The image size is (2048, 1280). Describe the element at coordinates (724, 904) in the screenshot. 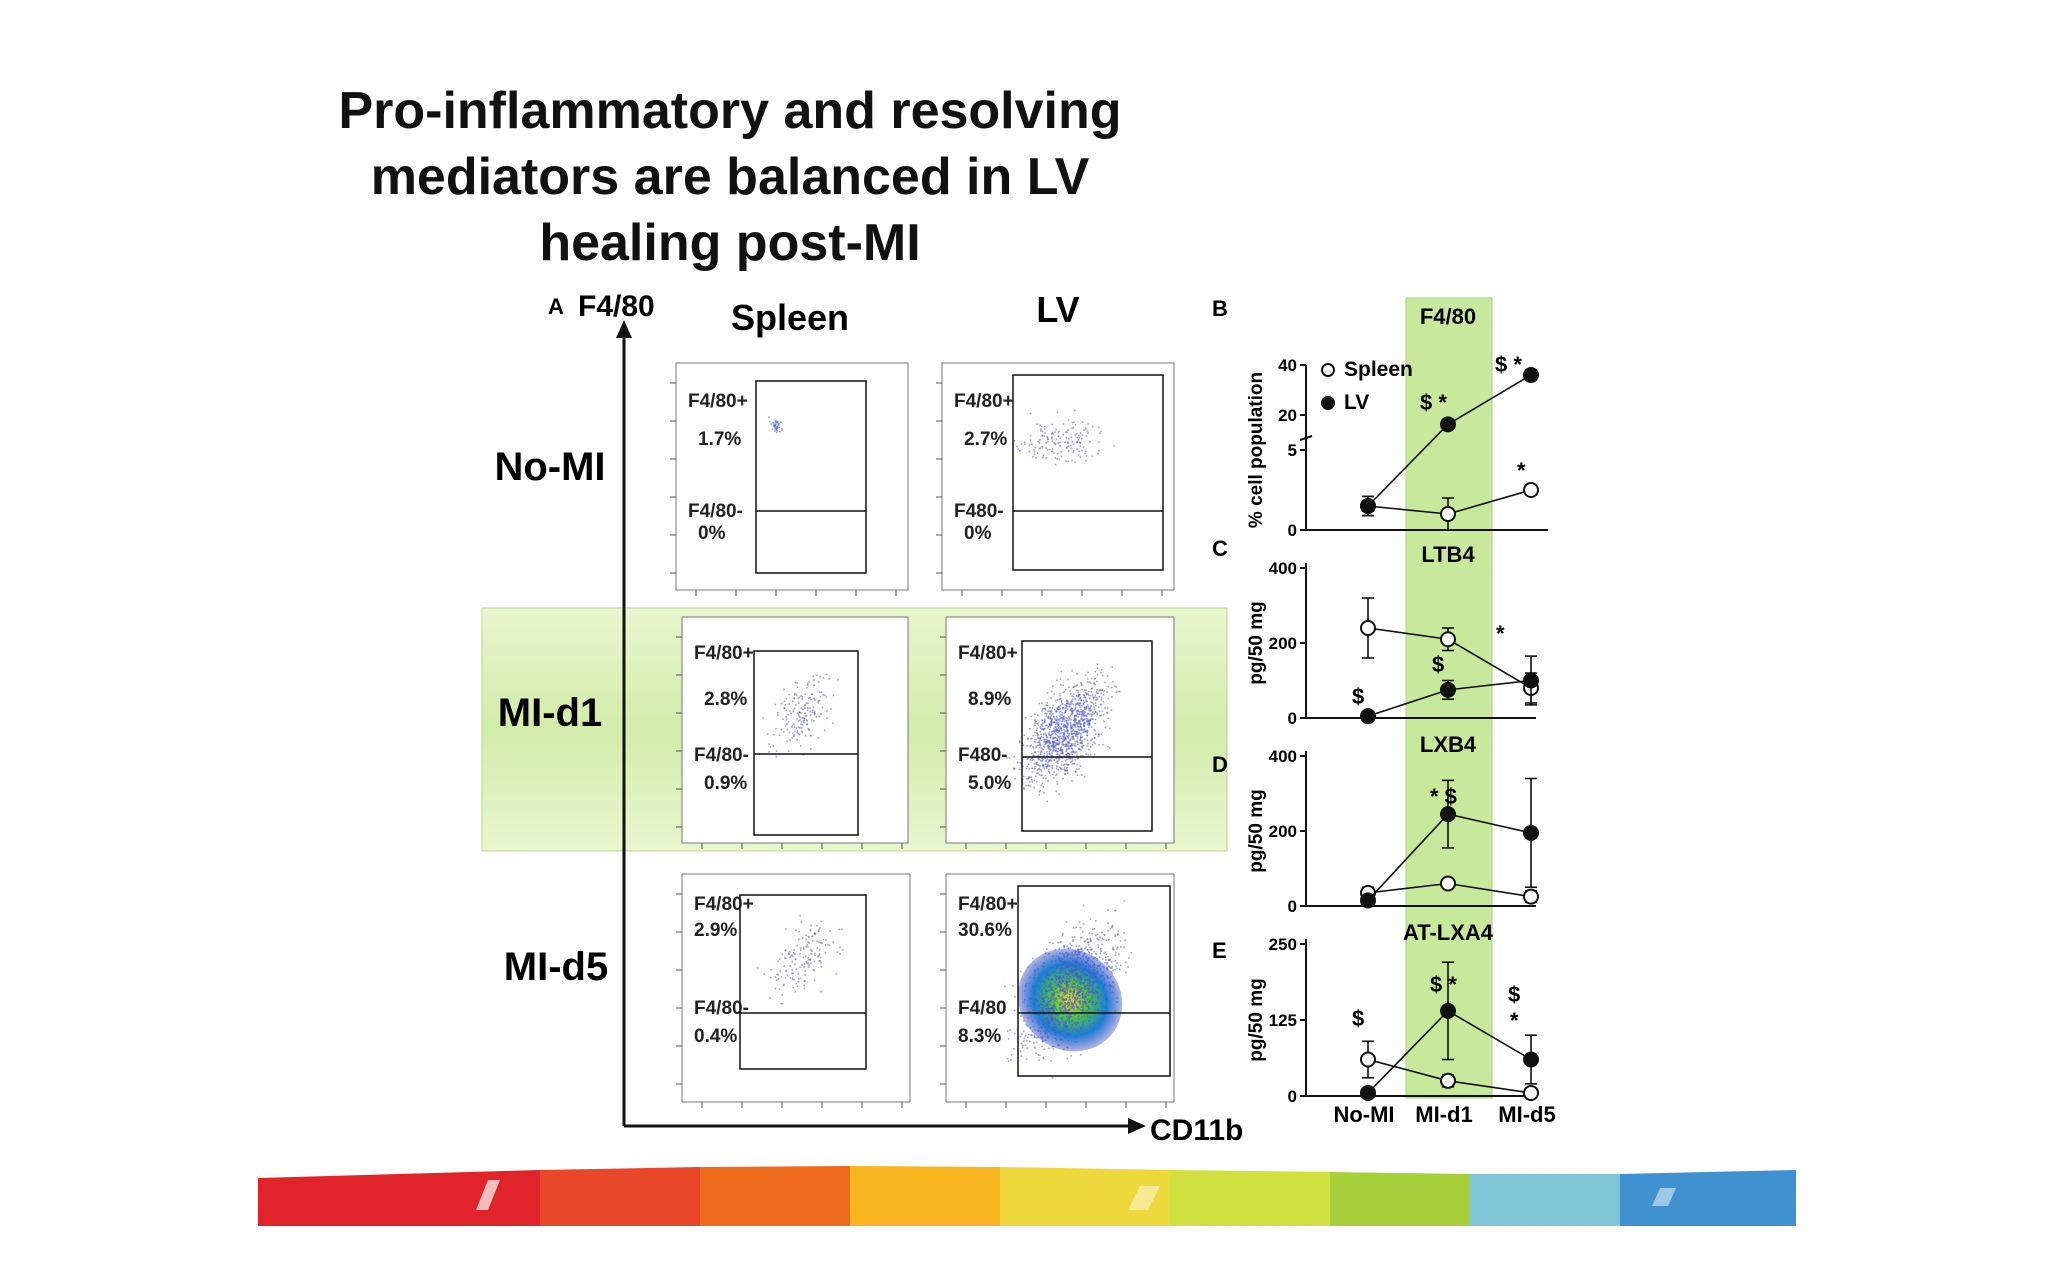

I see `upper-gate-label: F4/80+` at that location.